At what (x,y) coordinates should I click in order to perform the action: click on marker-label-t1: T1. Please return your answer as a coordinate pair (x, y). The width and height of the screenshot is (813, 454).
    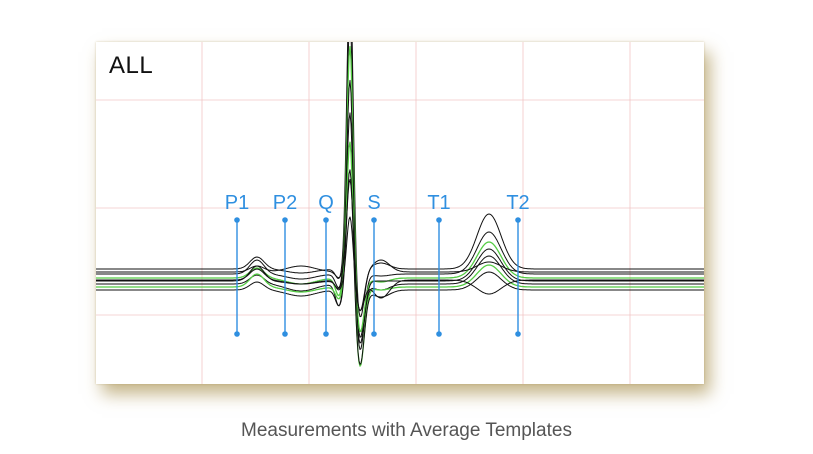
    Looking at the image, I should click on (438, 203).